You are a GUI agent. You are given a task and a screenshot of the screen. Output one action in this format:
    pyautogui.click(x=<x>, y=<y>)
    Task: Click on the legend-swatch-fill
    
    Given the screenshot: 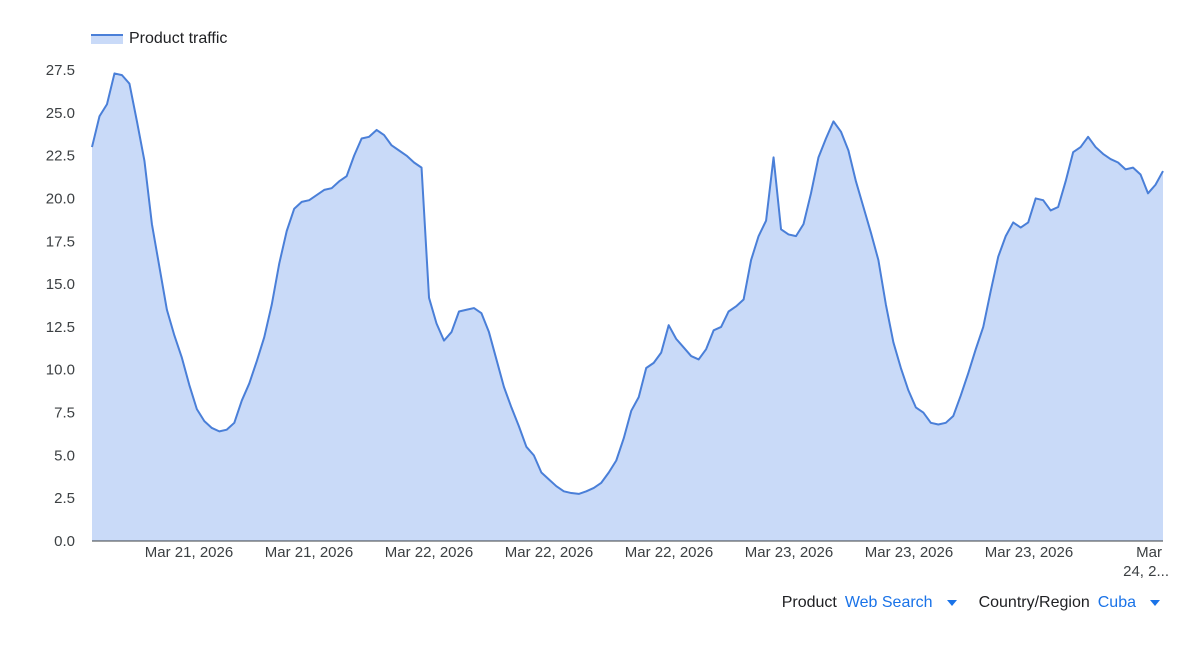 What is the action you would take?
    pyautogui.click(x=107, y=39)
    